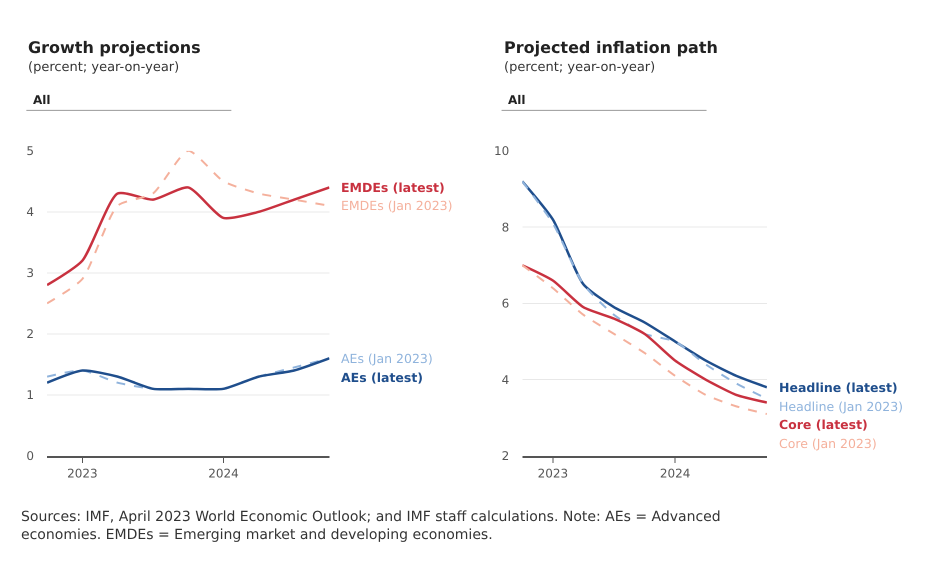 The height and width of the screenshot is (578, 941). I want to click on y-tick-label: 5, so click(30, 151).